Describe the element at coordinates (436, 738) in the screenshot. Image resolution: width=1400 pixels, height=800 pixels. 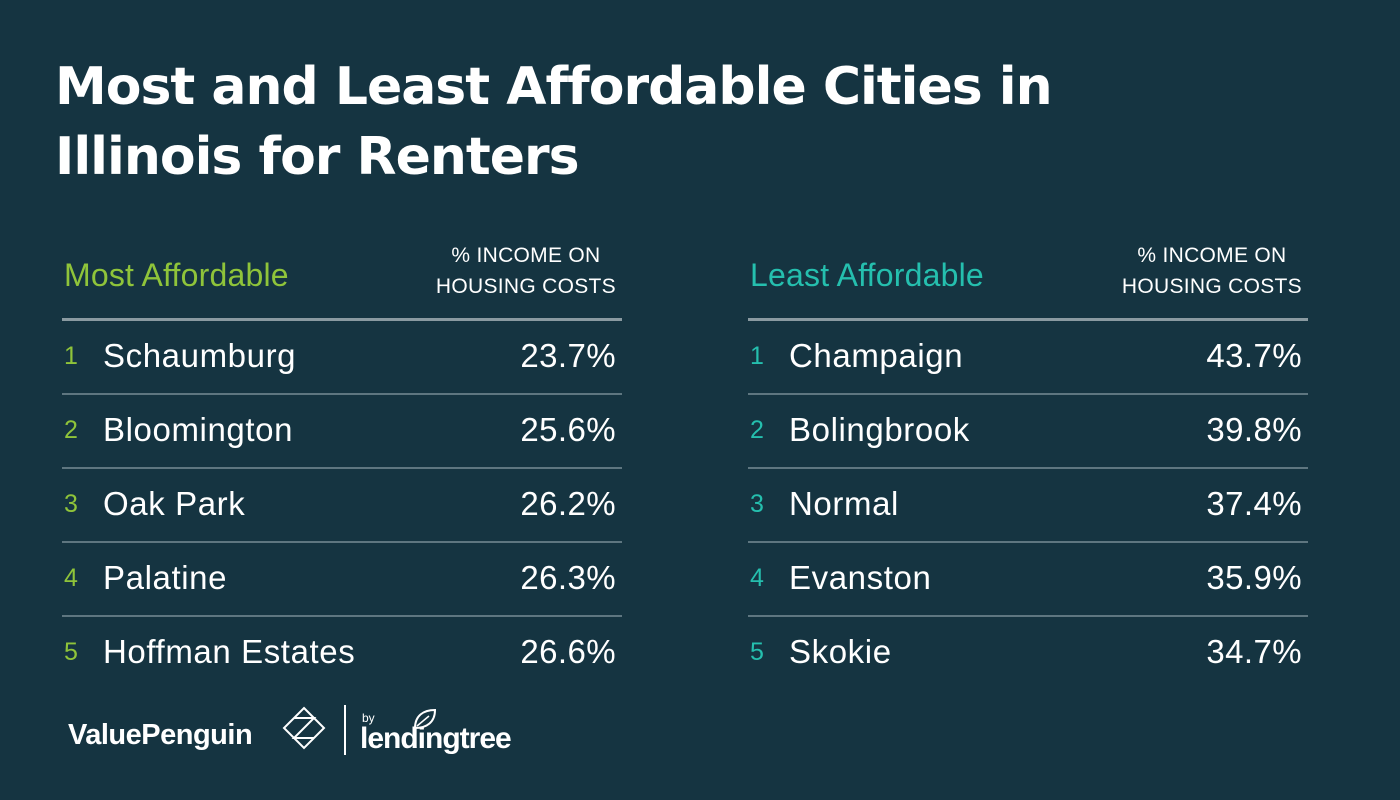
I see `lendingtree-logo-text: lendingtree` at that location.